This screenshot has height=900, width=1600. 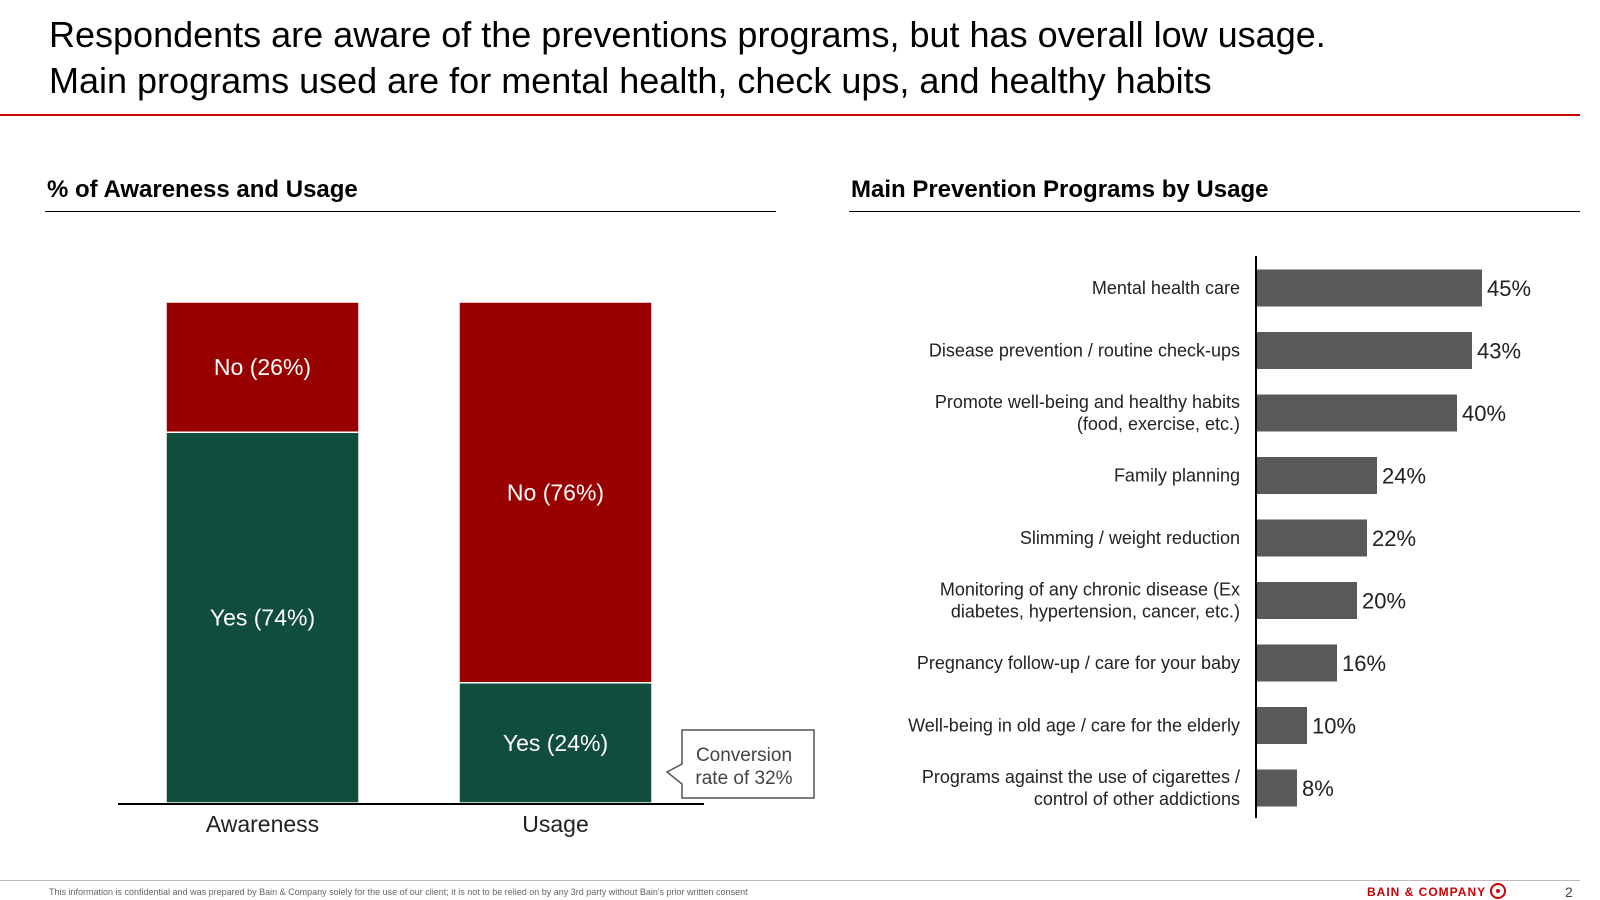 I want to click on program-category-label-5: Slimming / weight reduction, so click(x=1130, y=538).